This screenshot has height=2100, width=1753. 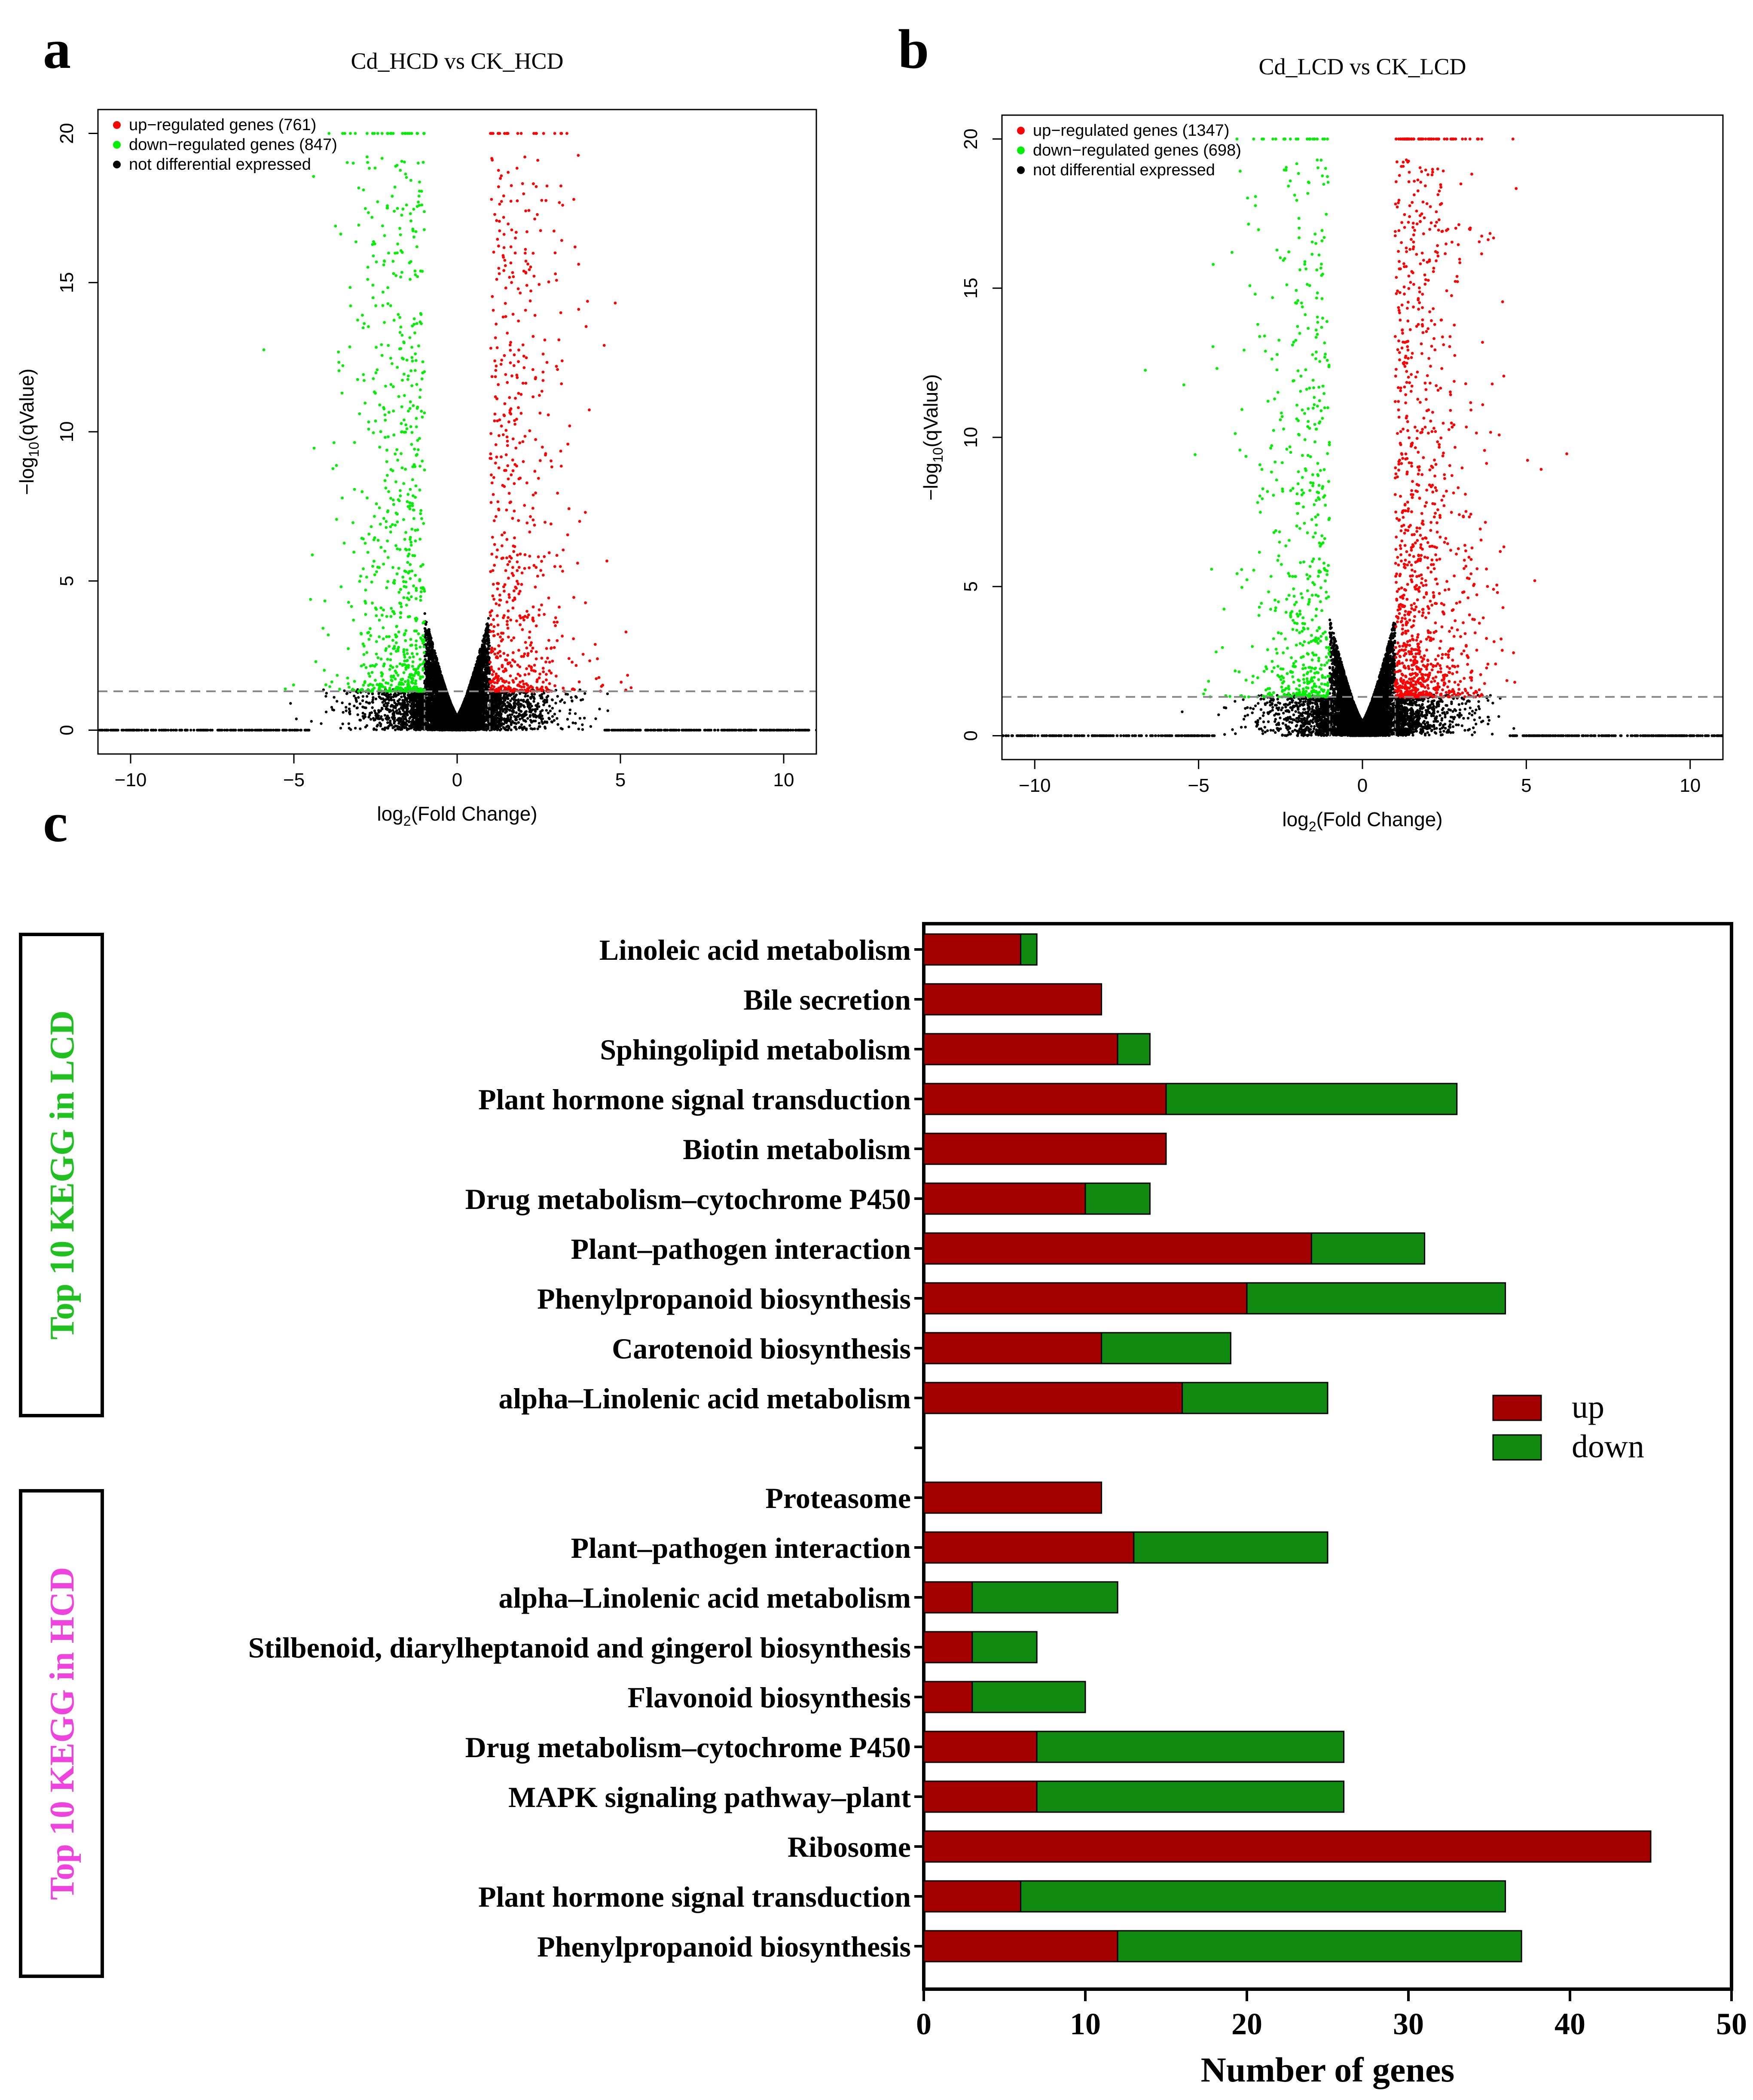 What do you see at coordinates (457, 432) in the screenshot?
I see `volcano-a-points` at bounding box center [457, 432].